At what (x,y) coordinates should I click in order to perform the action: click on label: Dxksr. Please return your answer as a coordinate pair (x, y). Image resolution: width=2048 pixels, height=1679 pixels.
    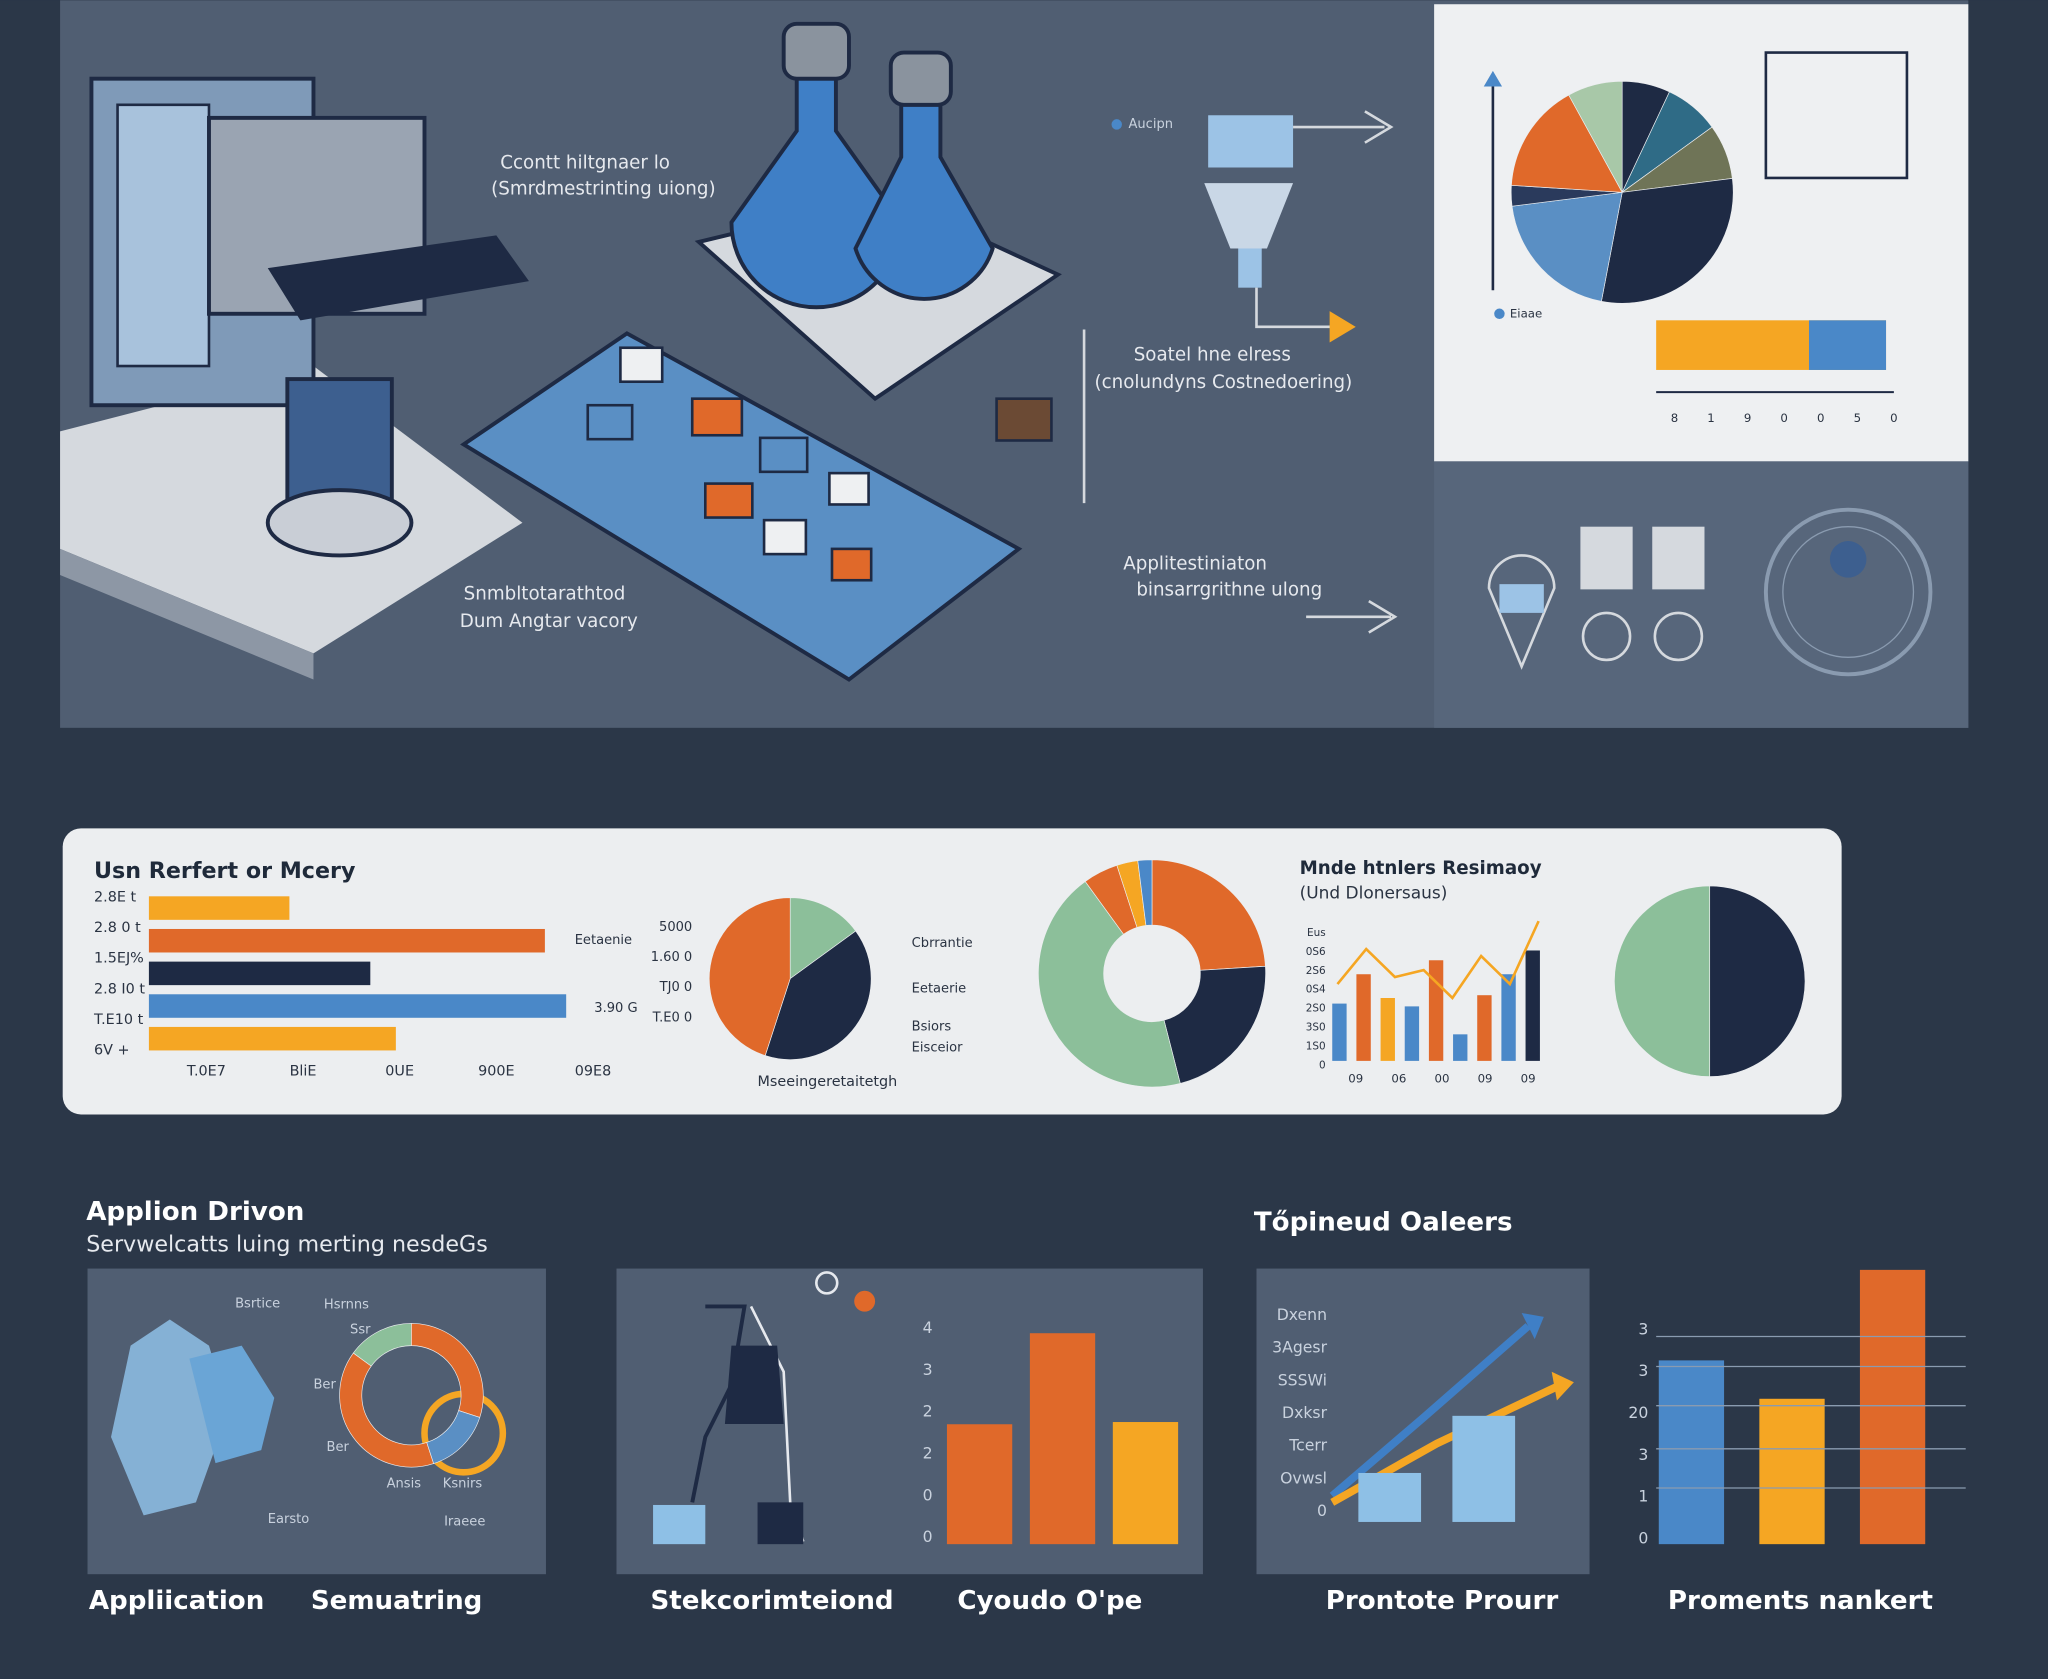
    Looking at the image, I should click on (1305, 1412).